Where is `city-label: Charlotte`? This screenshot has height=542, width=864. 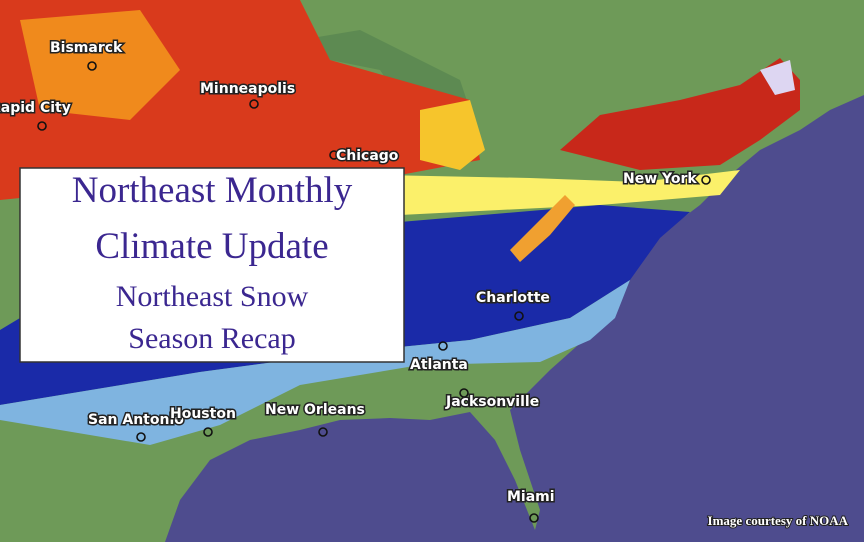 city-label: Charlotte is located at coordinates (513, 298).